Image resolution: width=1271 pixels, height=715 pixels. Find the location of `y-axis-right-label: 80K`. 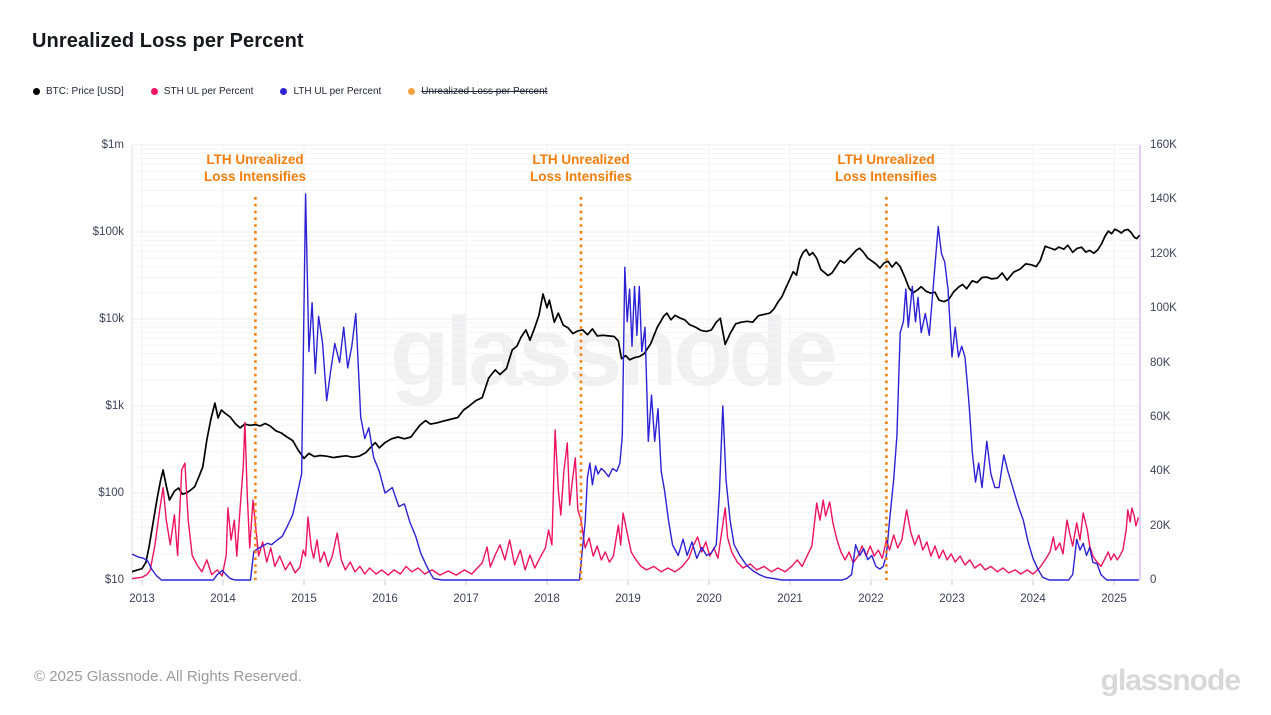

y-axis-right-label: 80K is located at coordinates (1160, 363).